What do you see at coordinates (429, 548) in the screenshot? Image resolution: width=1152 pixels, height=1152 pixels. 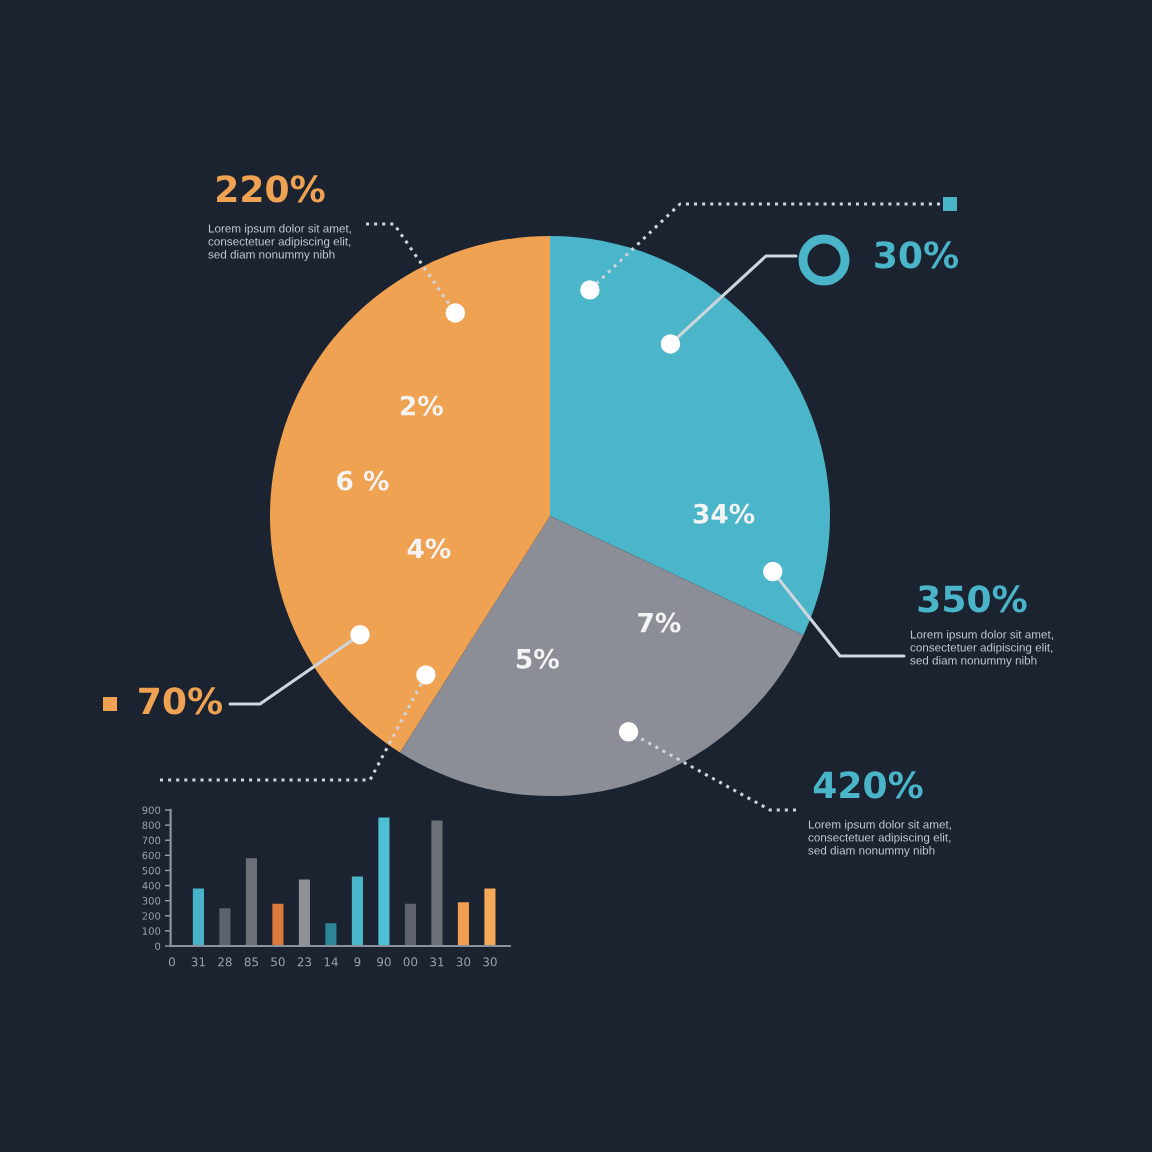 I see `text: 4%` at bounding box center [429, 548].